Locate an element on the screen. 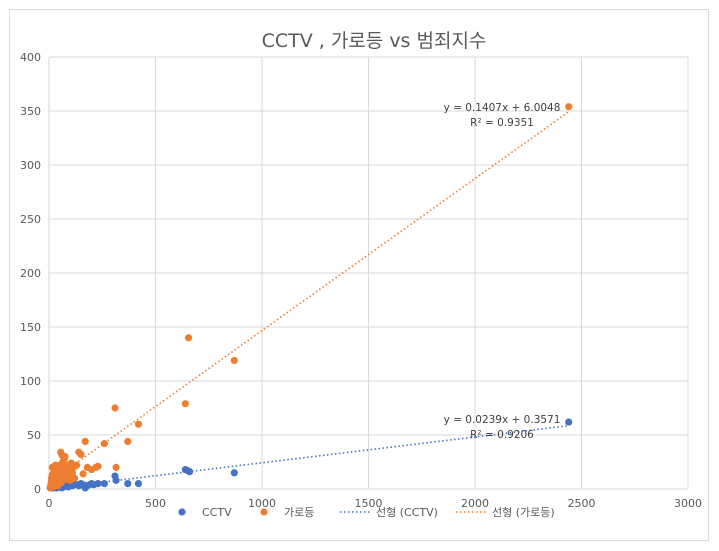 The height and width of the screenshot is (551, 719). x-tick-label: 1000 is located at coordinates (262, 503).